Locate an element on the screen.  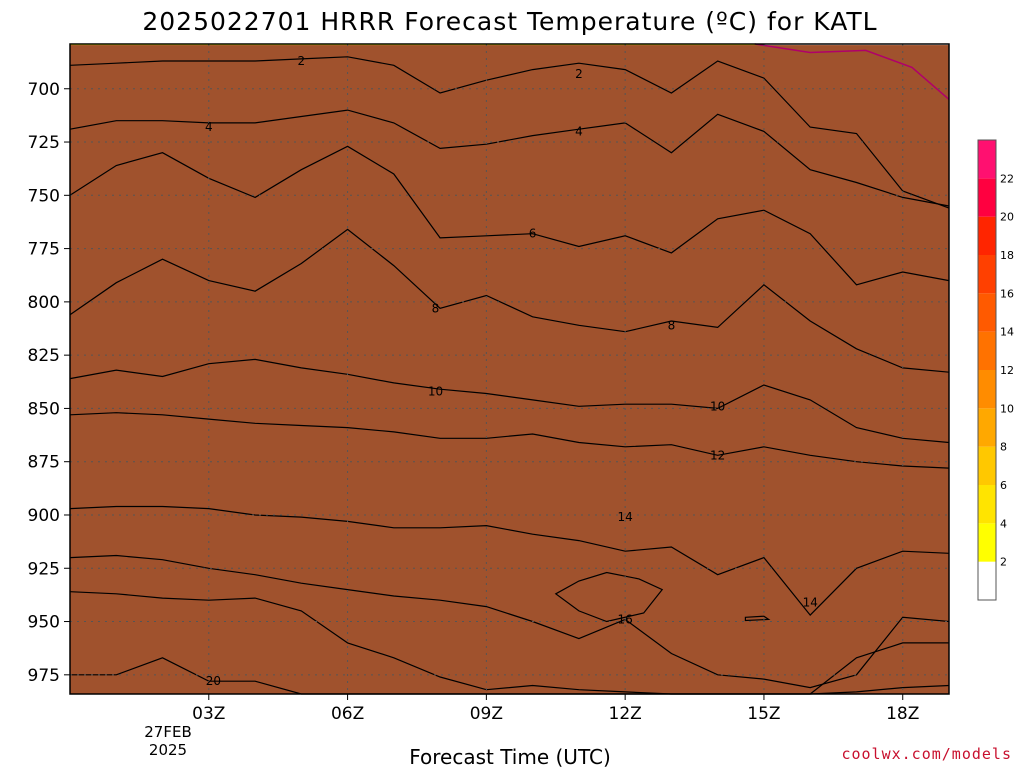
x-tick-label-06Z: 06Z is located at coordinates (347, 714).